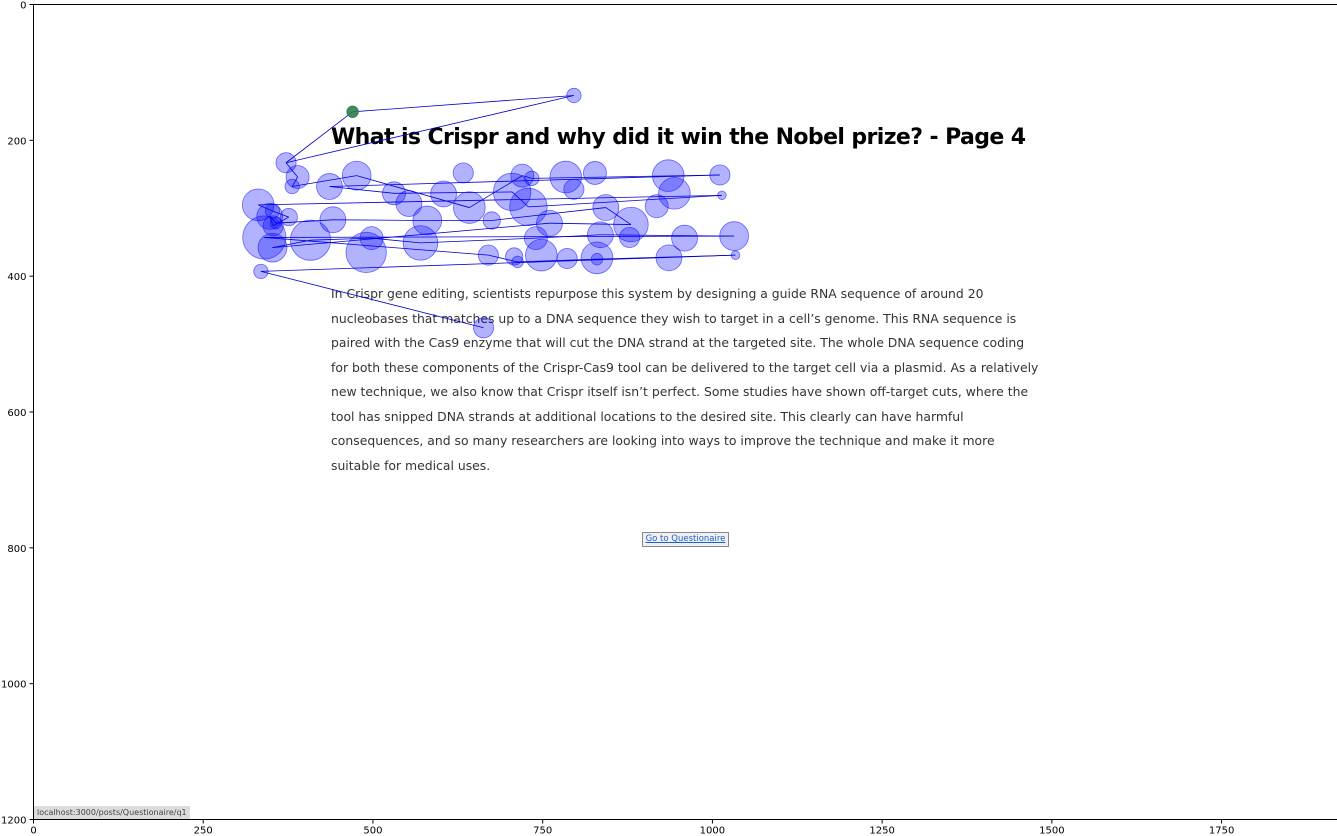 The height and width of the screenshot is (836, 1337). I want to click on y-tick-label: 600, so click(16, 413).